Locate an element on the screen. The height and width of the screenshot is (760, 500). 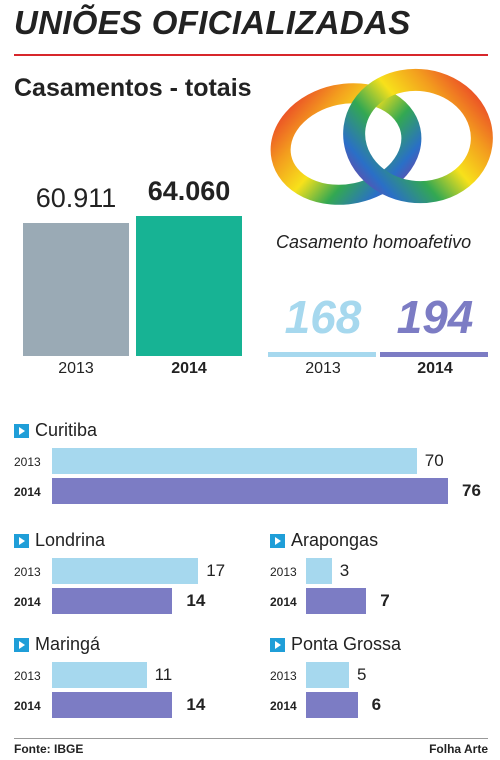
bar-curitiba-2013 is located at coordinates (234, 461).